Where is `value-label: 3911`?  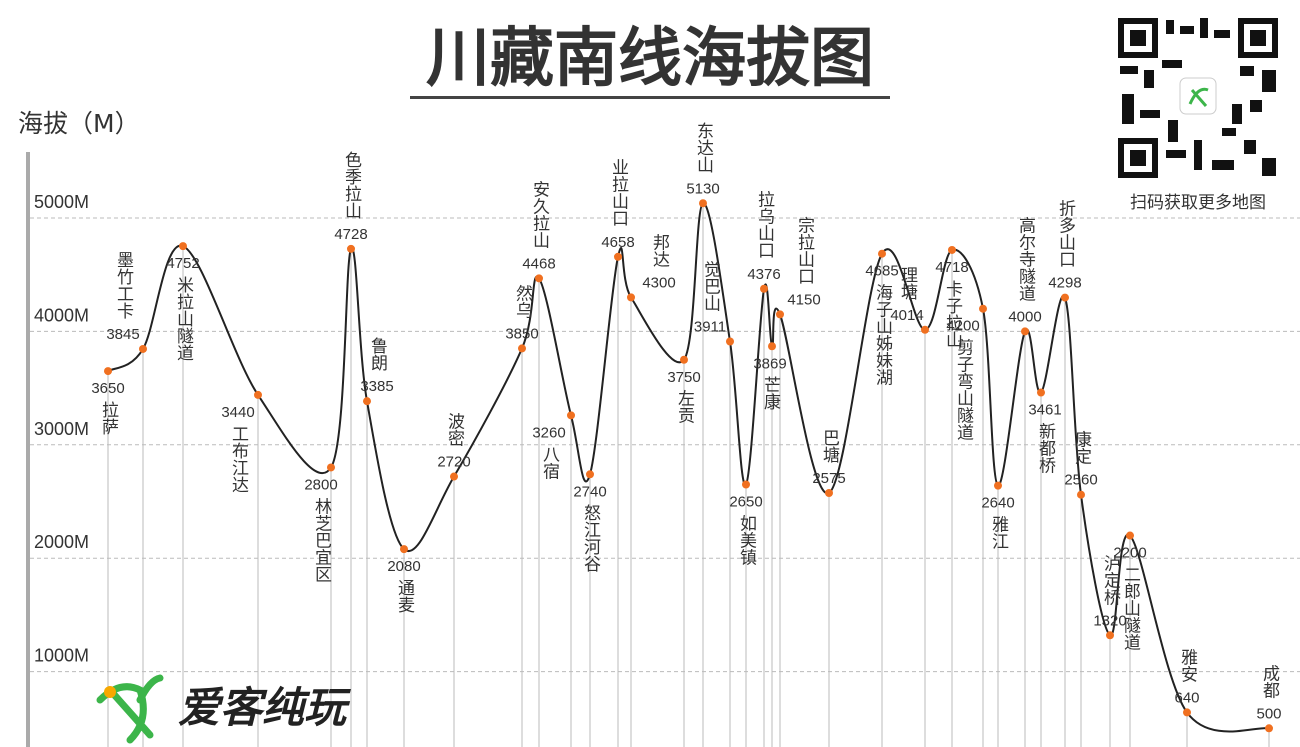 value-label: 3911 is located at coordinates (710, 326).